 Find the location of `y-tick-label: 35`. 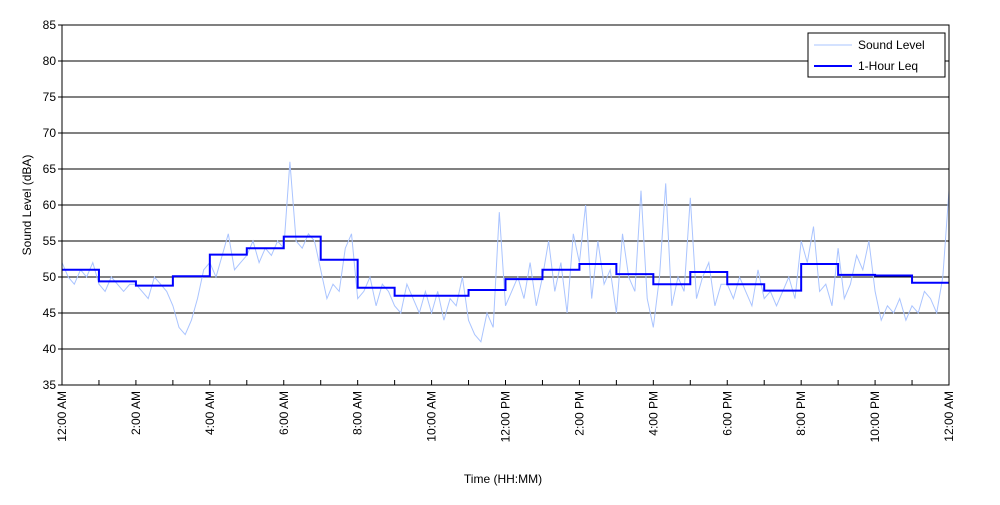

y-tick-label: 35 is located at coordinates (50, 385).